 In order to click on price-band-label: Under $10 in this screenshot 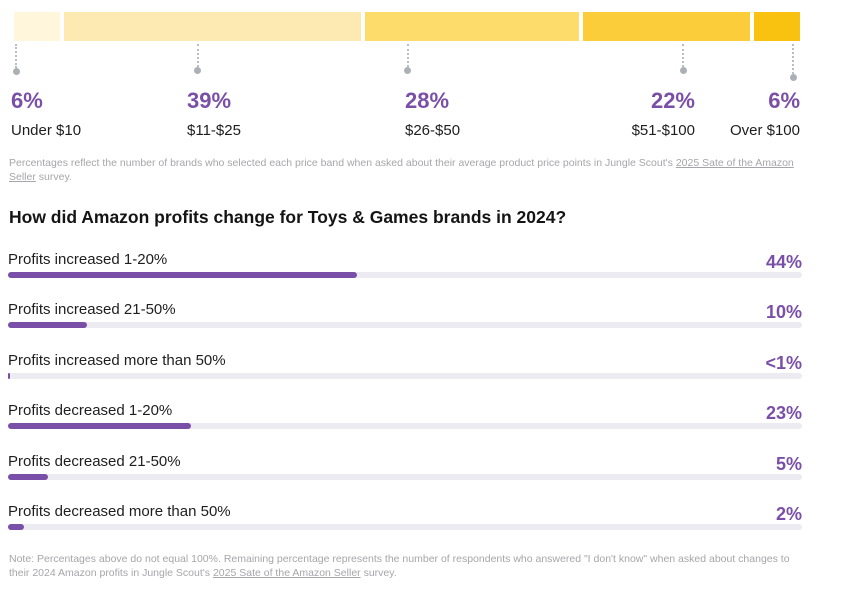, I will do `click(46, 130)`.